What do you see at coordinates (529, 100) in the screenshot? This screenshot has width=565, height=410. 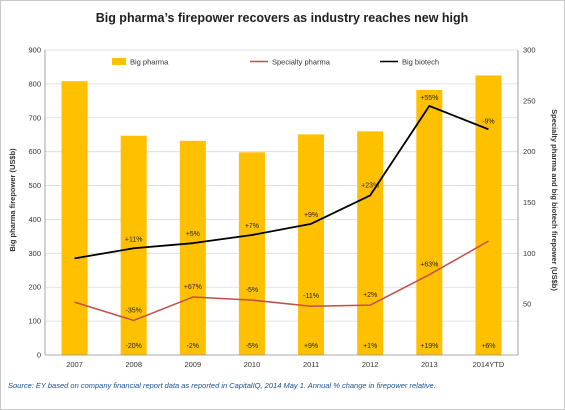 I see `right-tick-label: 250` at bounding box center [529, 100].